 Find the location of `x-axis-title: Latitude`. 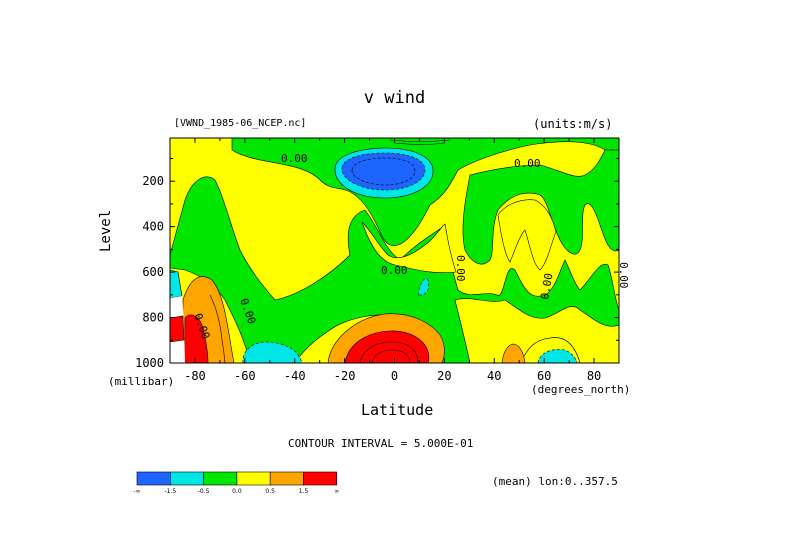

x-axis-title: Latitude is located at coordinates (397, 410).